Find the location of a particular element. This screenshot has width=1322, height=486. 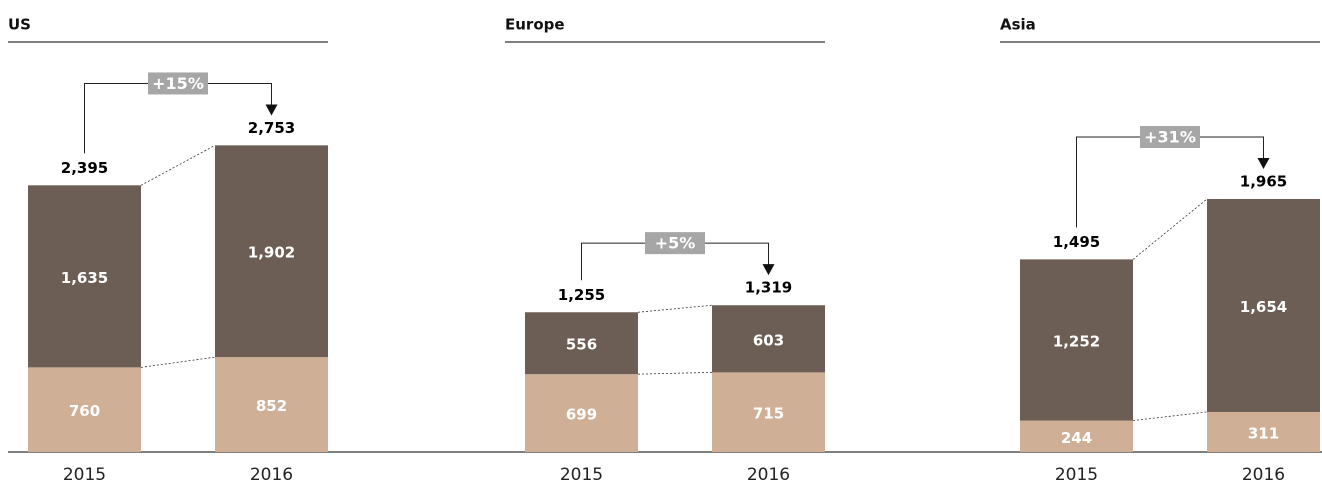

chart-title: US is located at coordinates (19, 25).